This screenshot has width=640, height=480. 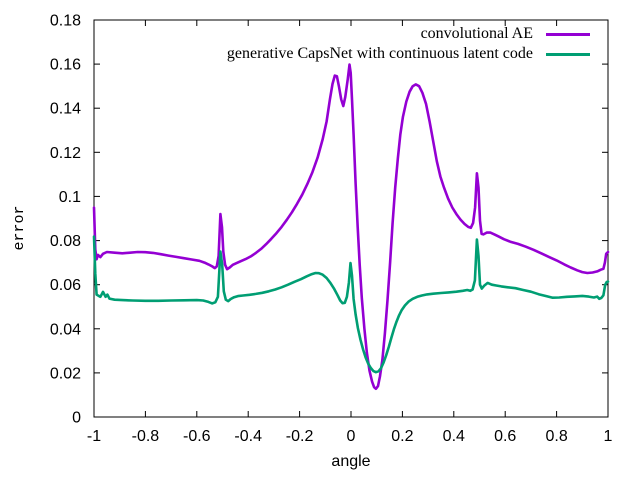 I want to click on x-tick-label: -0.6, so click(x=197, y=436).